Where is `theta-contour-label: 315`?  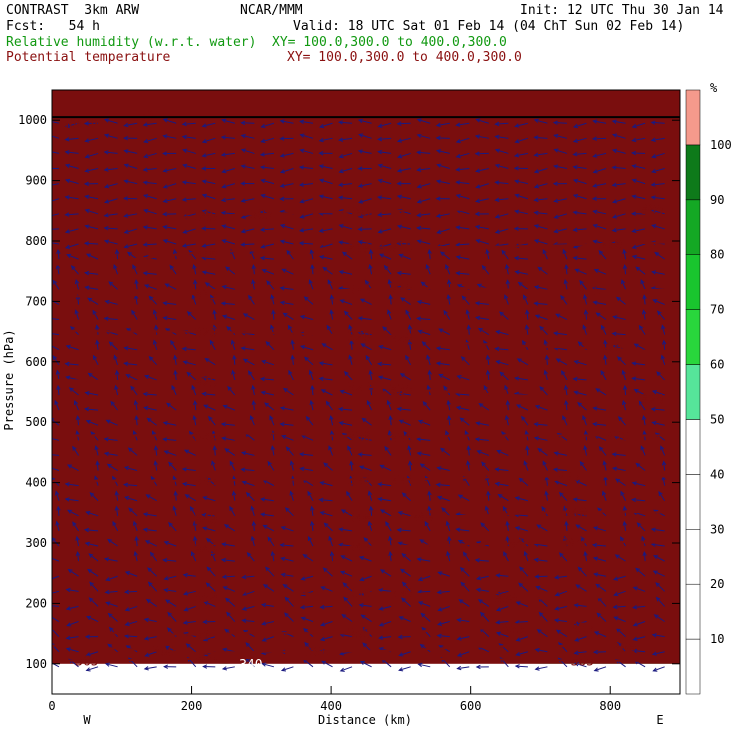
theta-contour-label: 315 is located at coordinates (358, 291).